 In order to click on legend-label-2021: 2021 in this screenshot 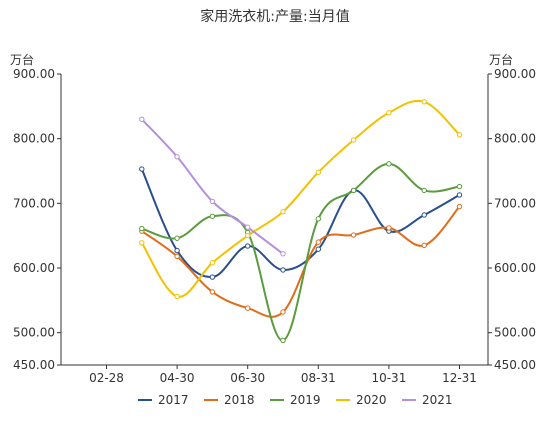, I will do `click(437, 400)`.